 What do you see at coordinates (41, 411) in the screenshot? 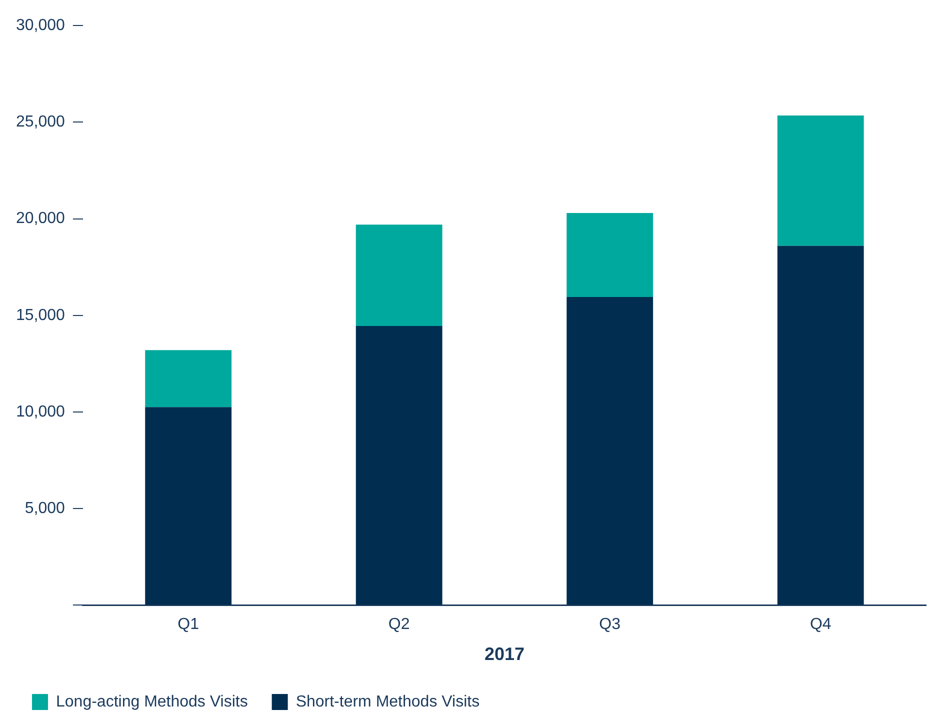
I see `y-tick-label: 10,000` at bounding box center [41, 411].